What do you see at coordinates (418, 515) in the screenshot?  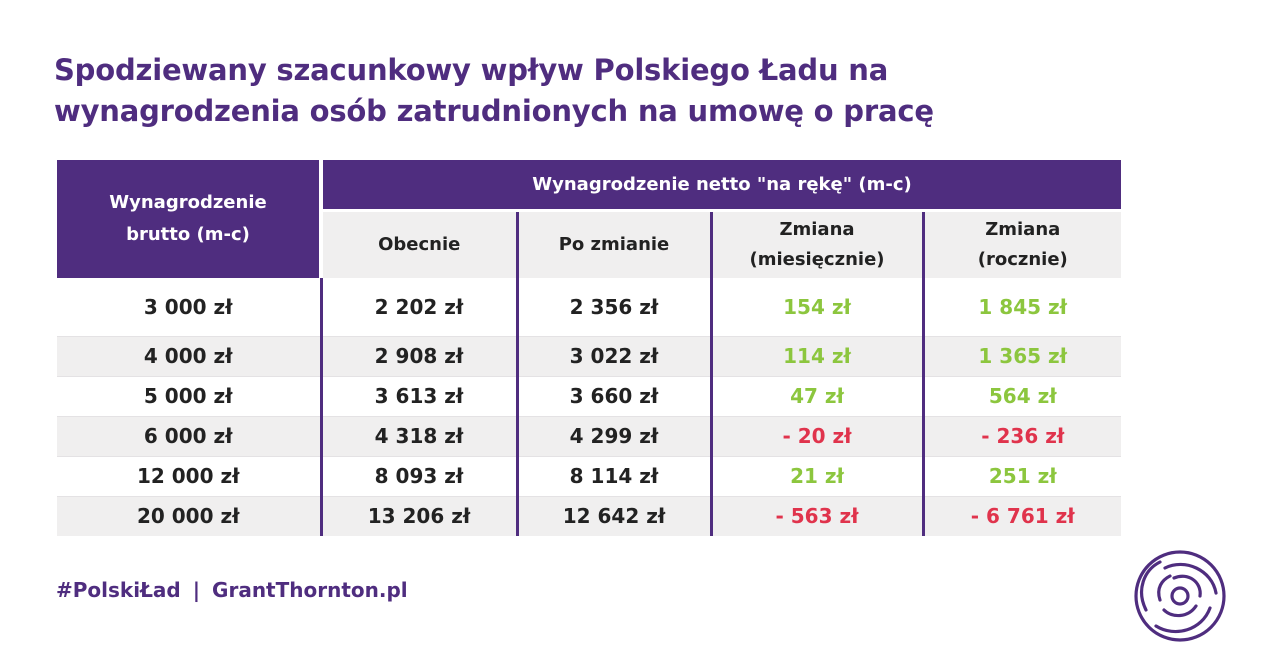 I see `obecnie-cell: 13 206 zł` at bounding box center [418, 515].